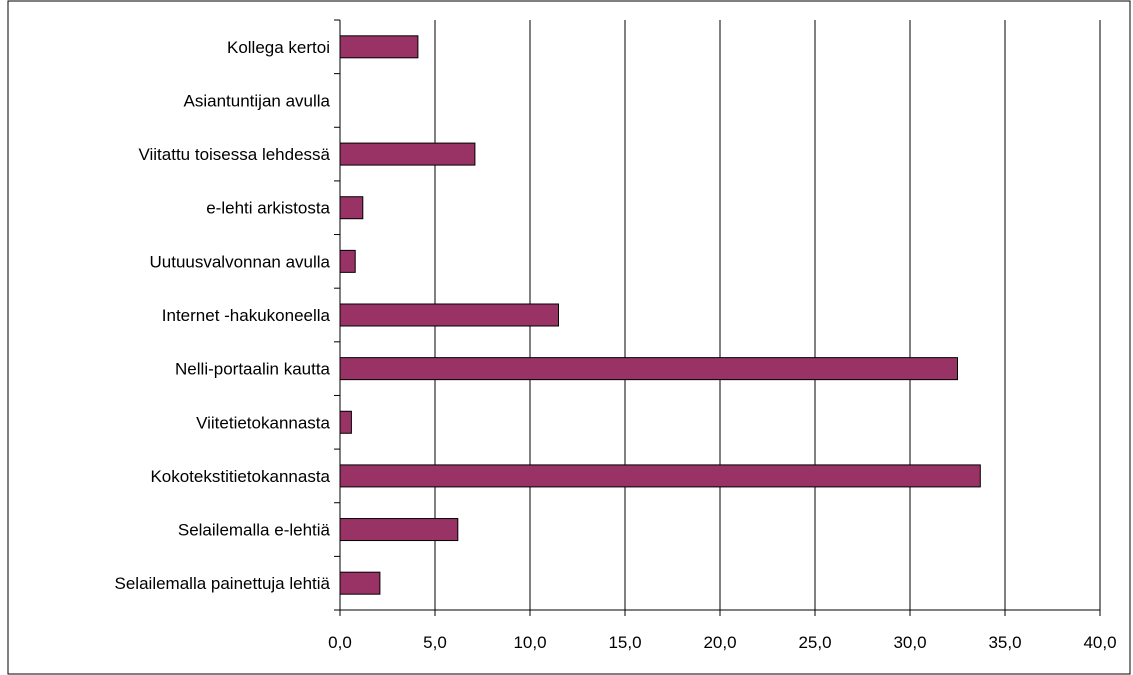 The image size is (1133, 675). What do you see at coordinates (253, 369) in the screenshot?
I see `category-label: Nelli-portaalin kautta` at bounding box center [253, 369].